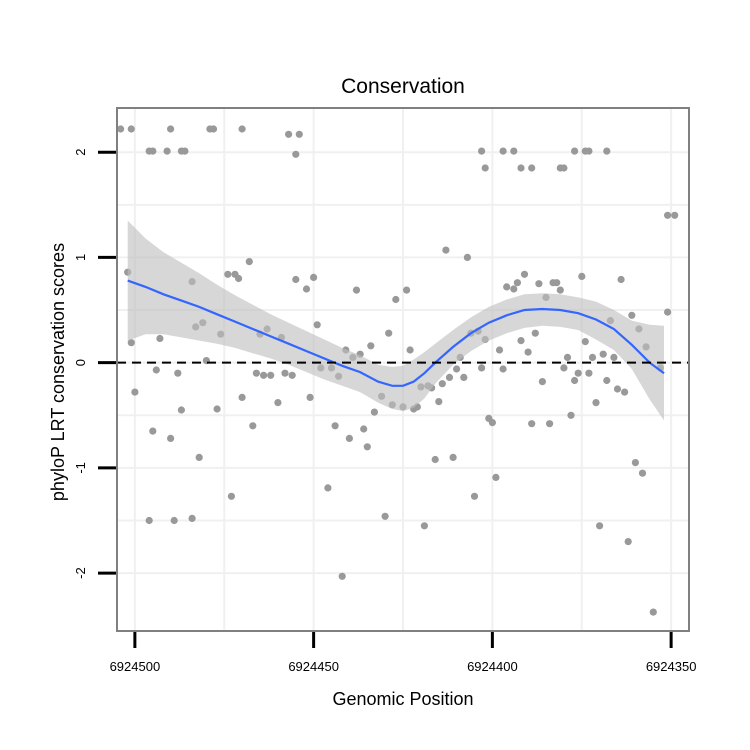 The width and height of the screenshot is (750, 750). What do you see at coordinates (313, 666) in the screenshot?
I see `x-tick-label: 6924450` at bounding box center [313, 666].